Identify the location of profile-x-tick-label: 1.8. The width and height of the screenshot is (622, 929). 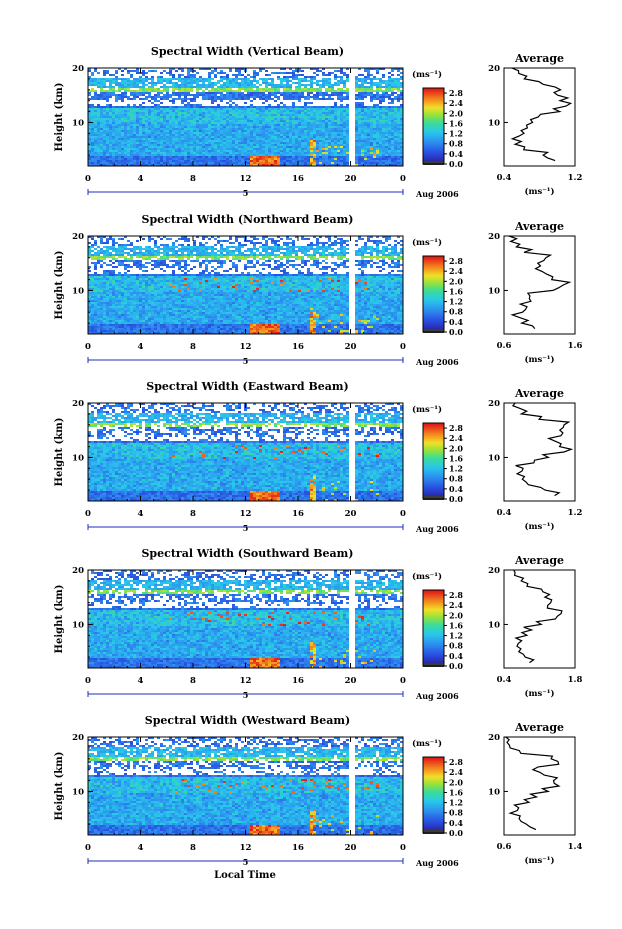
(575, 680).